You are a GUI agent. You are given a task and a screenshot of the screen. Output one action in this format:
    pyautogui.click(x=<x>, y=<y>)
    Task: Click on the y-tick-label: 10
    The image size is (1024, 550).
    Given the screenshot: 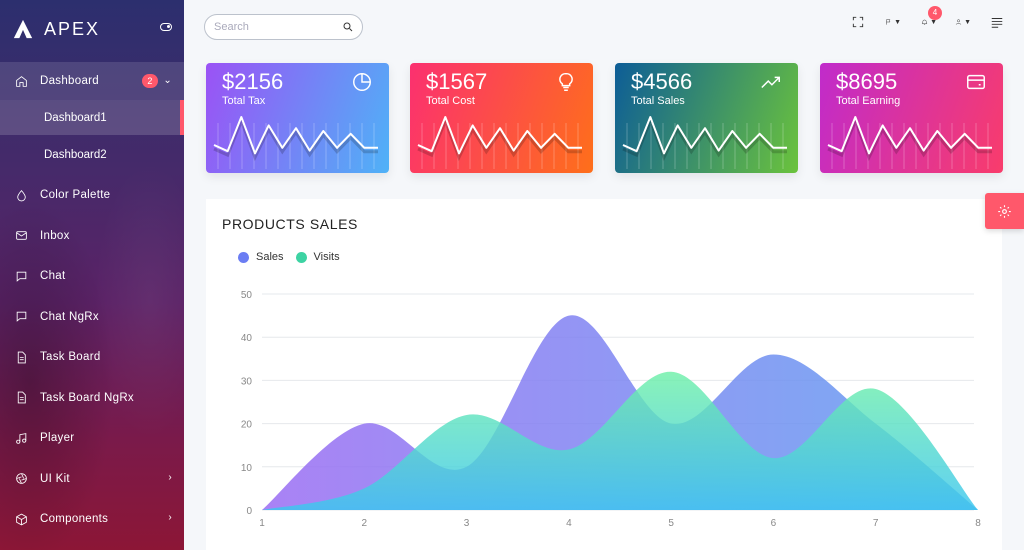 What is the action you would take?
    pyautogui.click(x=247, y=468)
    